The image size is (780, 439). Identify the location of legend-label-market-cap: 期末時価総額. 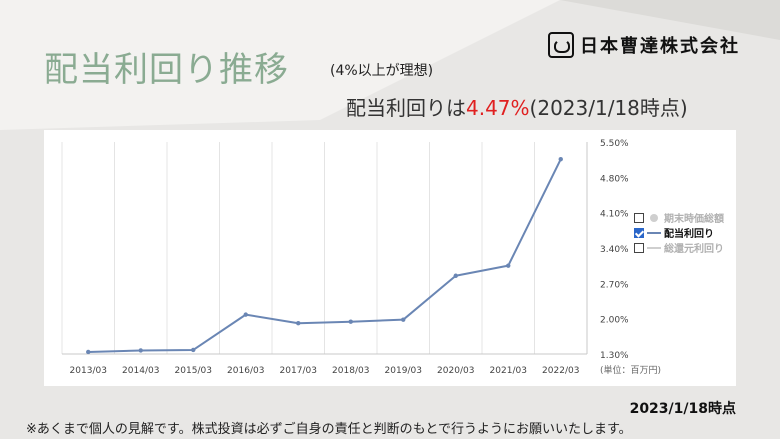
(694, 219).